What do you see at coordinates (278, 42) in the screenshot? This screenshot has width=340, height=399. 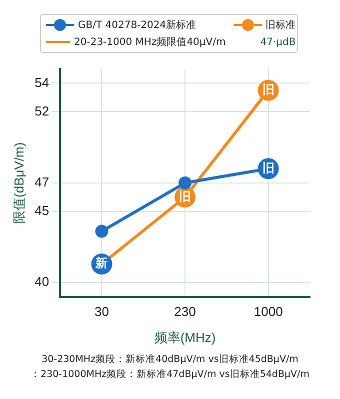 I see `text: 47·μdB` at bounding box center [278, 42].